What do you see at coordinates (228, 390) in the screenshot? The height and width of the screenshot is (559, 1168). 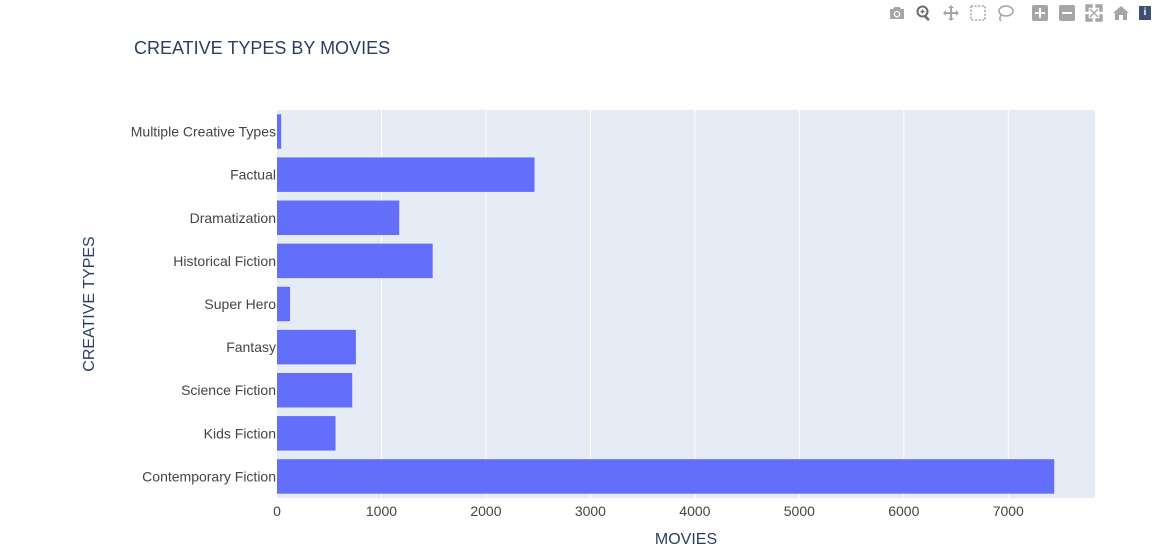 I see `y-tick-label: Science Fiction` at bounding box center [228, 390].